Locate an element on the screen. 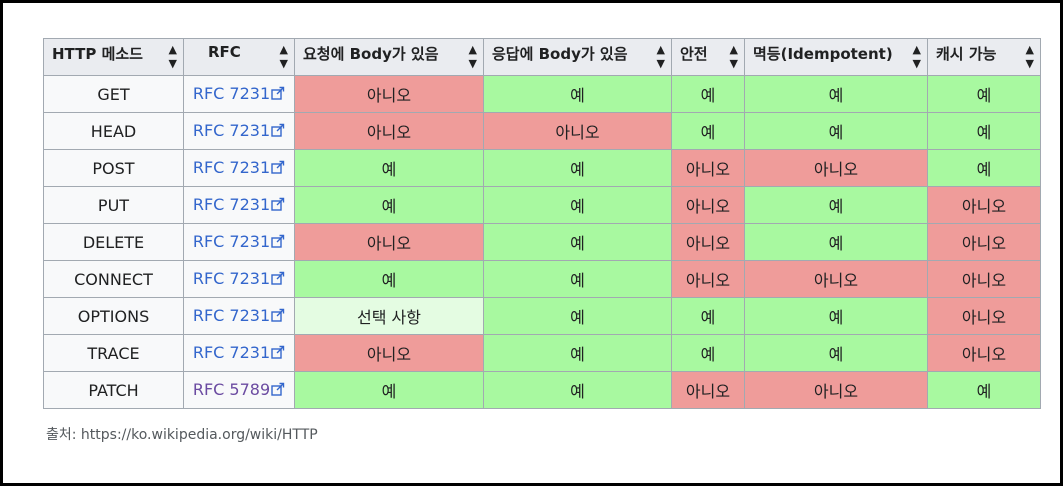 This screenshot has width=1063, height=486. column-header-method: HTTP 메소드 ▲ ▼ is located at coordinates (113, 57).